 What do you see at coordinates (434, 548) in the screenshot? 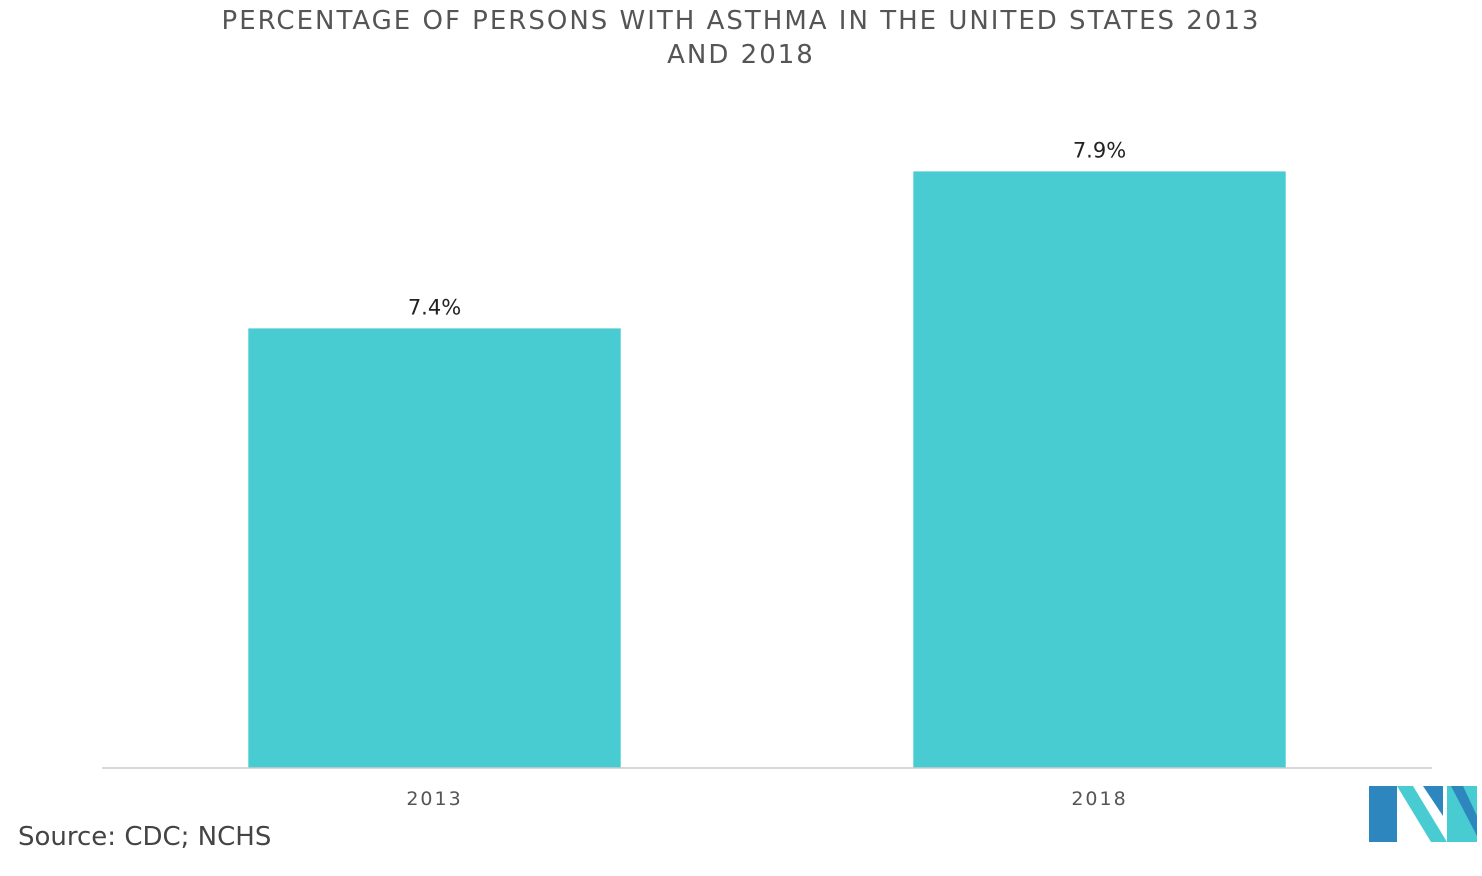
I see `bar-2013` at bounding box center [434, 548].